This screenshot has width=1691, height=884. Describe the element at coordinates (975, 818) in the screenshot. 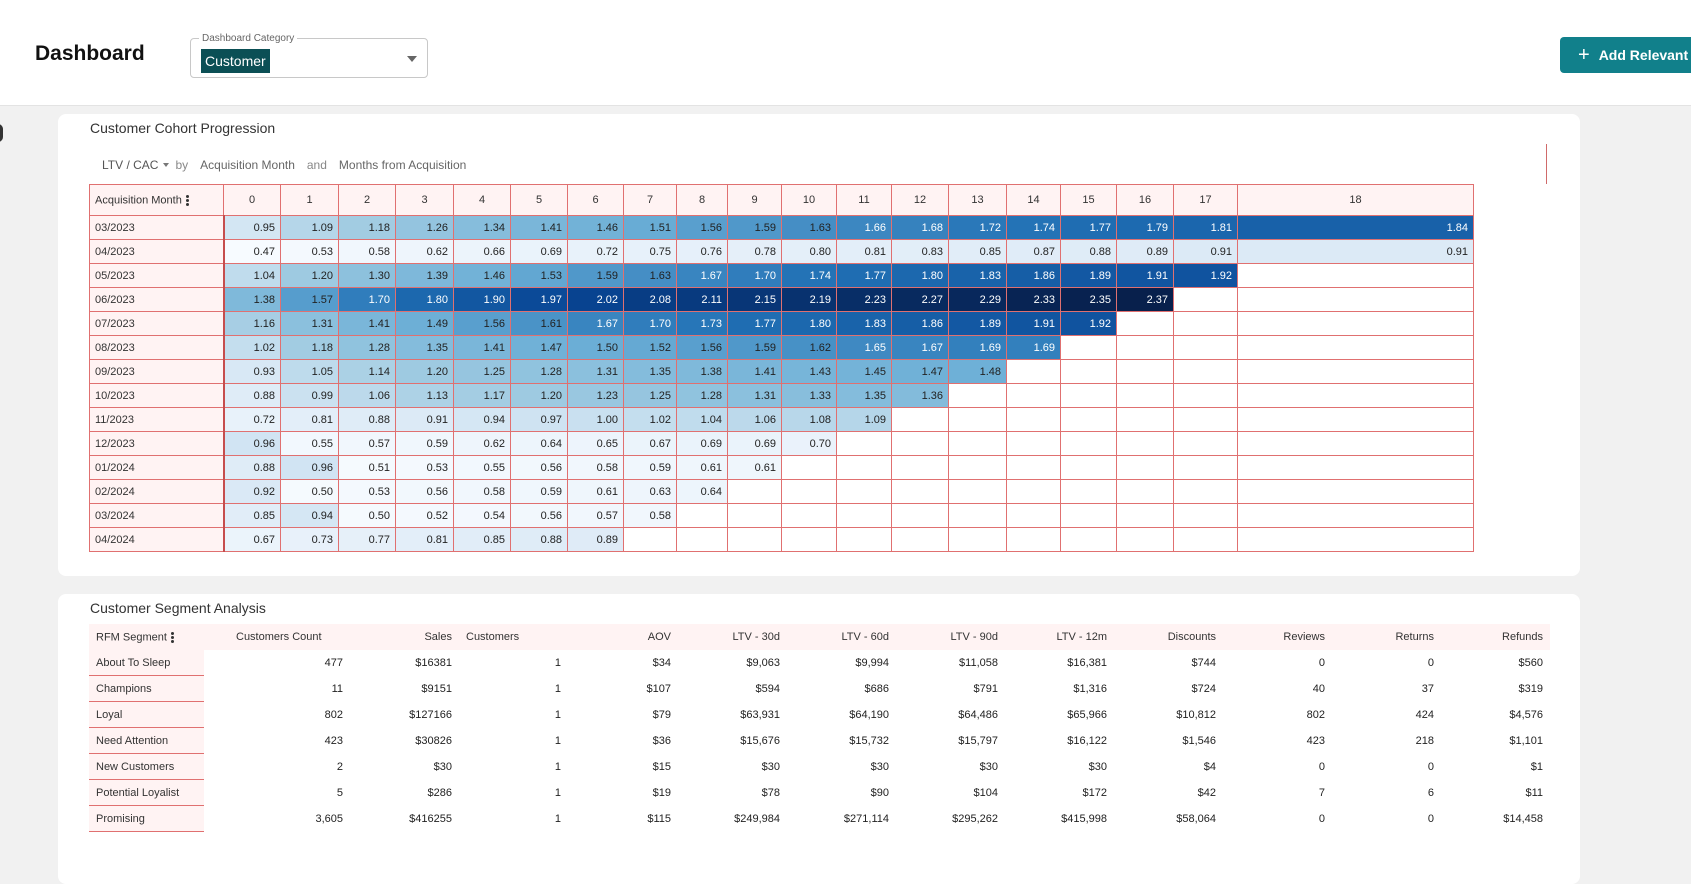

I see `segment-cell: $295,262` at that location.